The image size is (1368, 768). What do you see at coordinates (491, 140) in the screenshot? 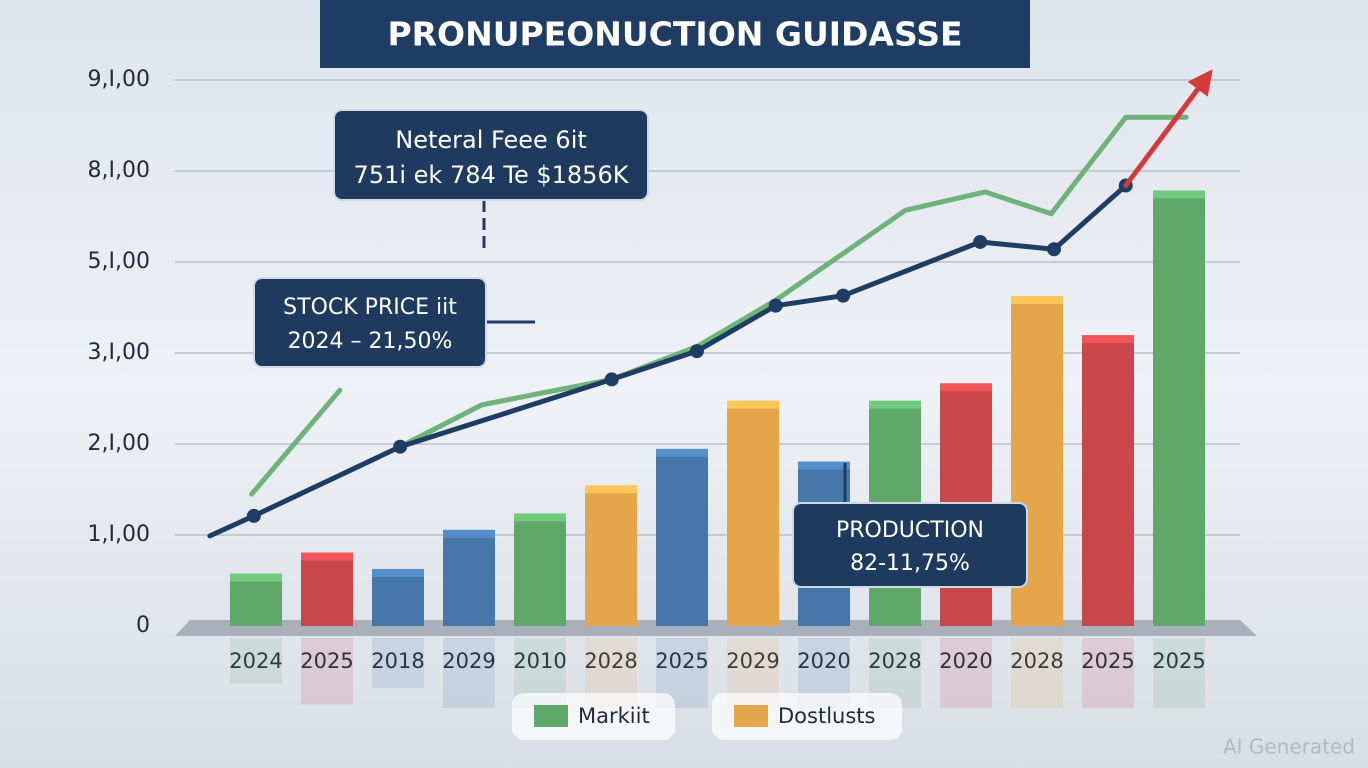
I see `annotation-text: Neteral Feee 6it` at bounding box center [491, 140].